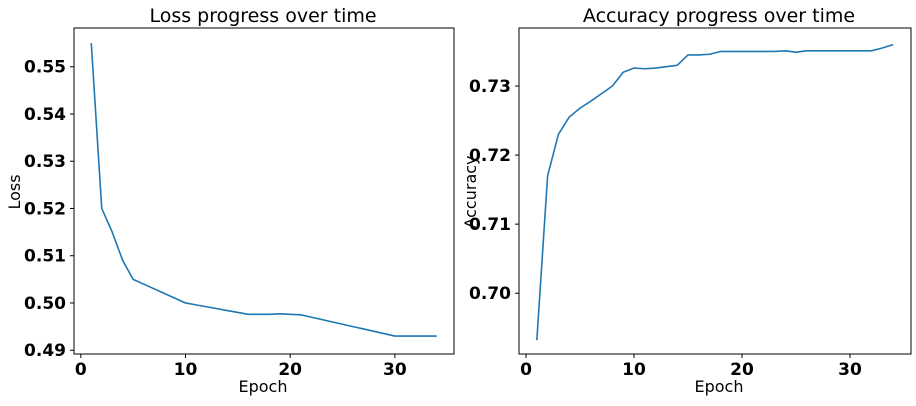 This screenshot has height=406, width=916. I want to click on accuracy-chart-title: Accuracy progress over time, so click(719, 16).